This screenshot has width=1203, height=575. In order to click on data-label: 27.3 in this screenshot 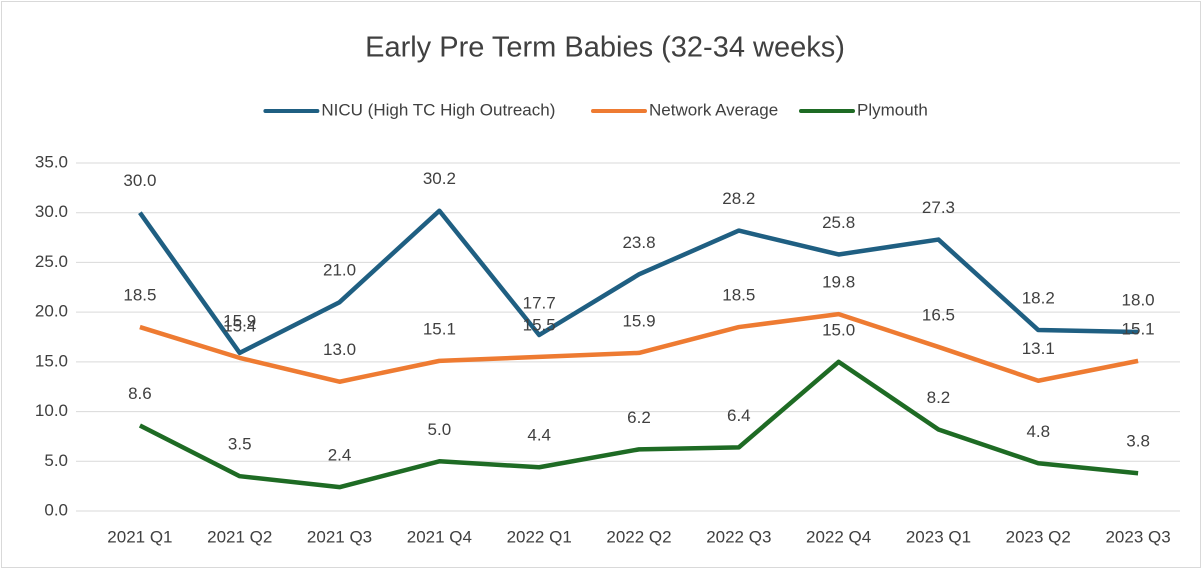, I will do `click(938, 207)`.